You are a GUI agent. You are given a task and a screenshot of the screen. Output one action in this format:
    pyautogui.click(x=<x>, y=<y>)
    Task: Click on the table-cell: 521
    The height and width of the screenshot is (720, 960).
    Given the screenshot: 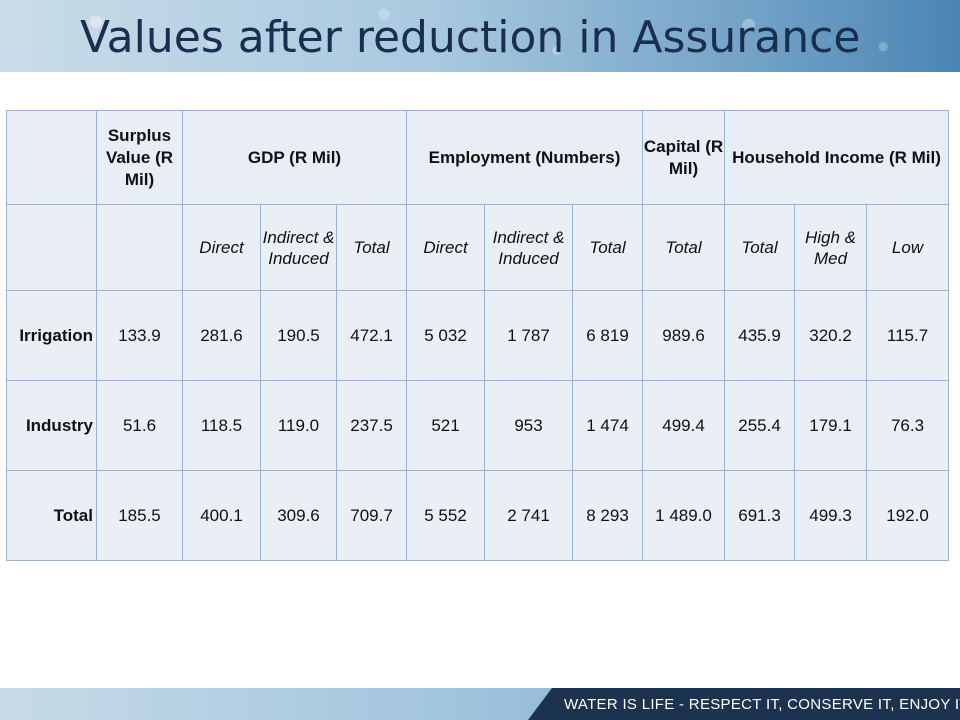 What is the action you would take?
    pyautogui.click(x=446, y=425)
    